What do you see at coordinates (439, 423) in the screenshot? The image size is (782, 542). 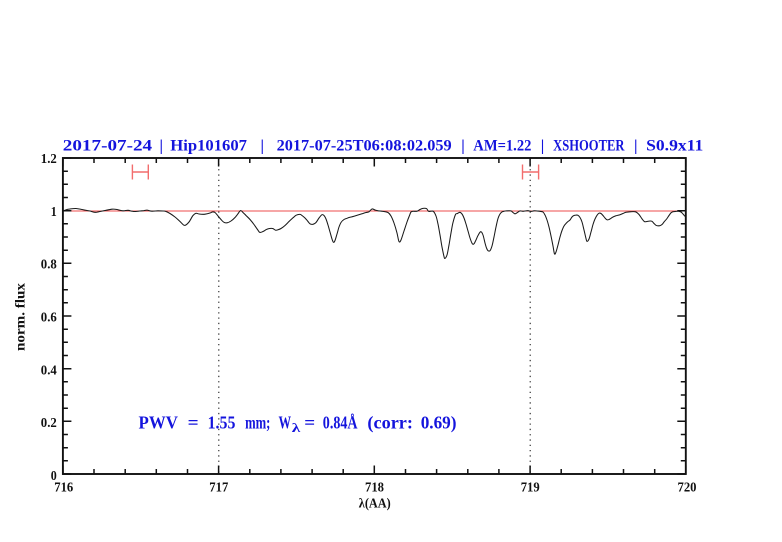 I see `svg-text: 0.69)` at bounding box center [439, 423].